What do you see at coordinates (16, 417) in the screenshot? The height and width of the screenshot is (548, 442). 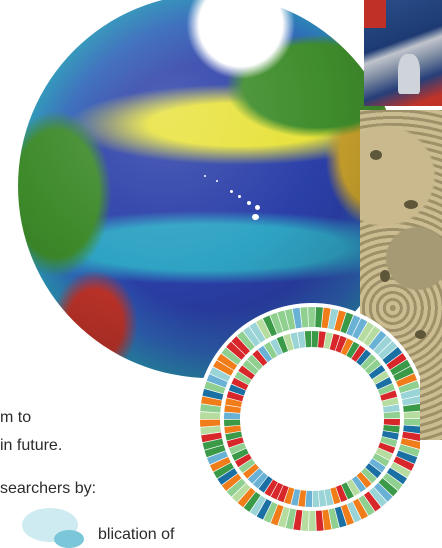 I see `body-text-line-1: m to` at bounding box center [16, 417].